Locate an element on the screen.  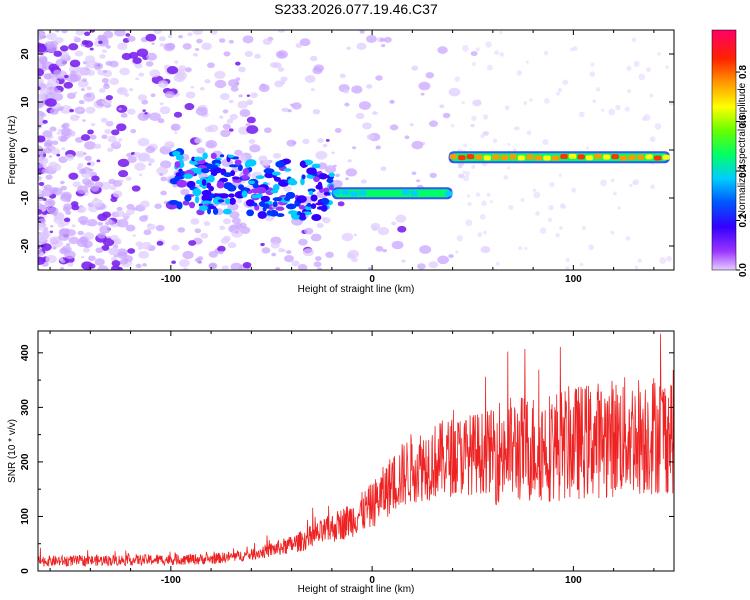
heatmap-ytick-label: 20 is located at coordinates (25, 54).